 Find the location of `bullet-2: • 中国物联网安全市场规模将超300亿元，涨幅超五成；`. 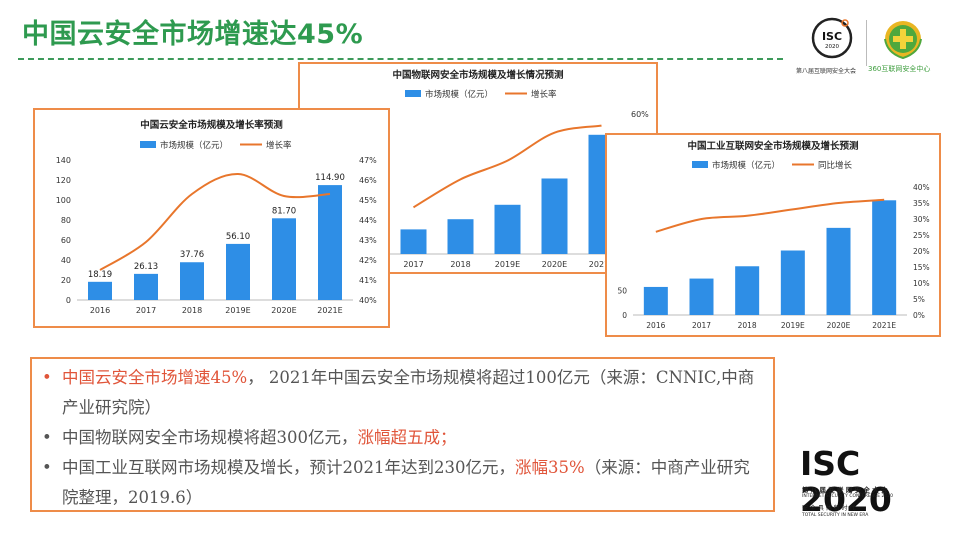

bullet-2: • 中国物联网安全市场规模将超300亿元，涨幅超五成； is located at coordinates (402, 438).